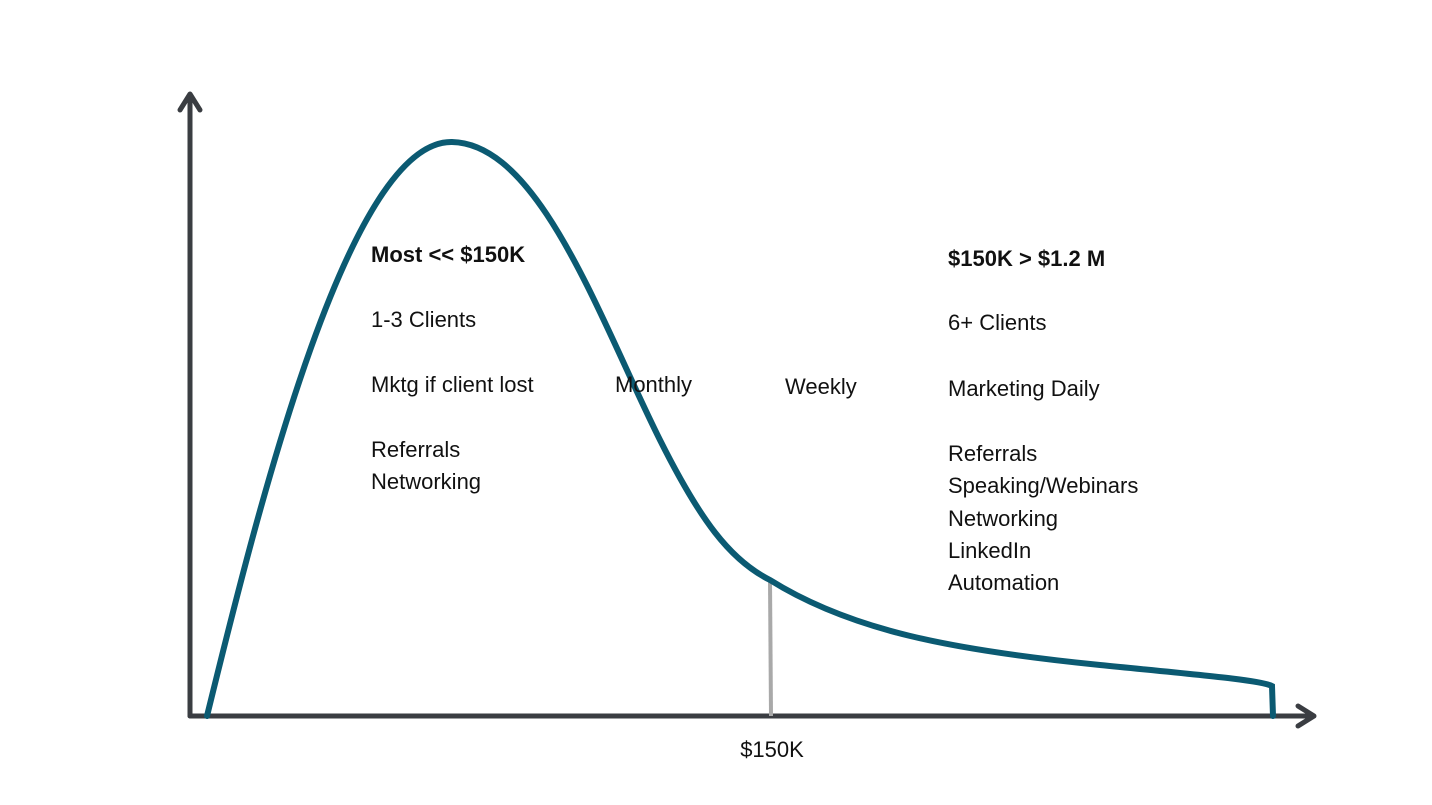  What do you see at coordinates (1003, 518) in the screenshot?
I see `right-line: Networking` at bounding box center [1003, 518].